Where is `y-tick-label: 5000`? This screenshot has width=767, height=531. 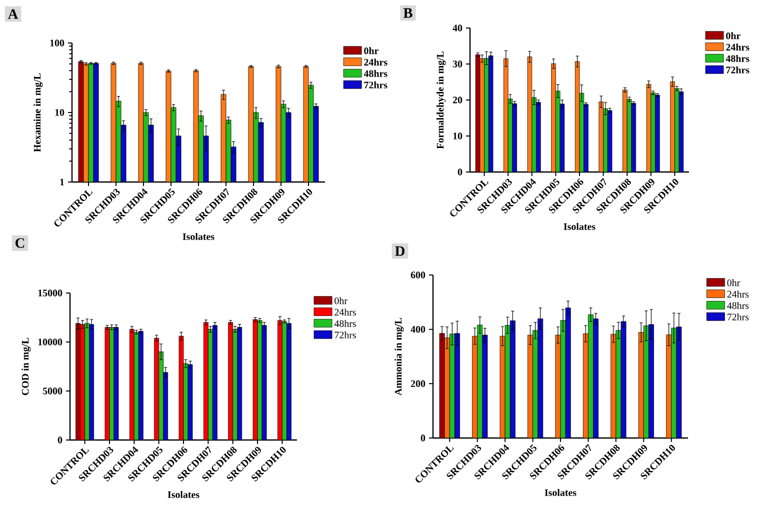 y-tick-label: 5000 is located at coordinates (52, 391).